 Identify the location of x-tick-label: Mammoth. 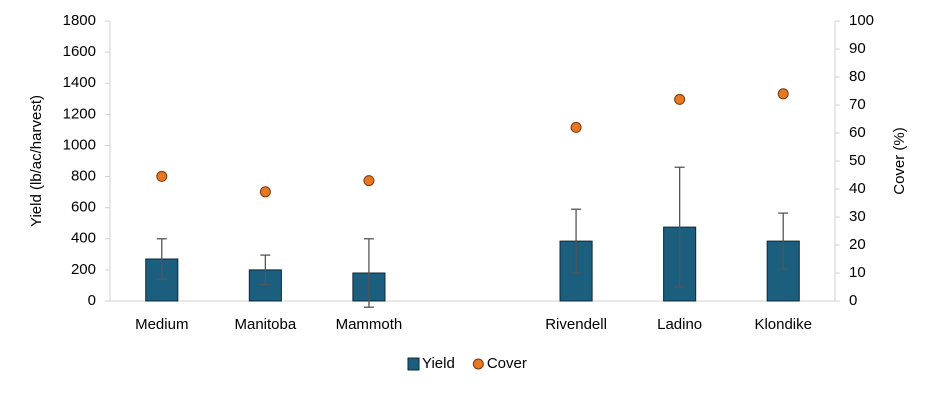
(369, 324).